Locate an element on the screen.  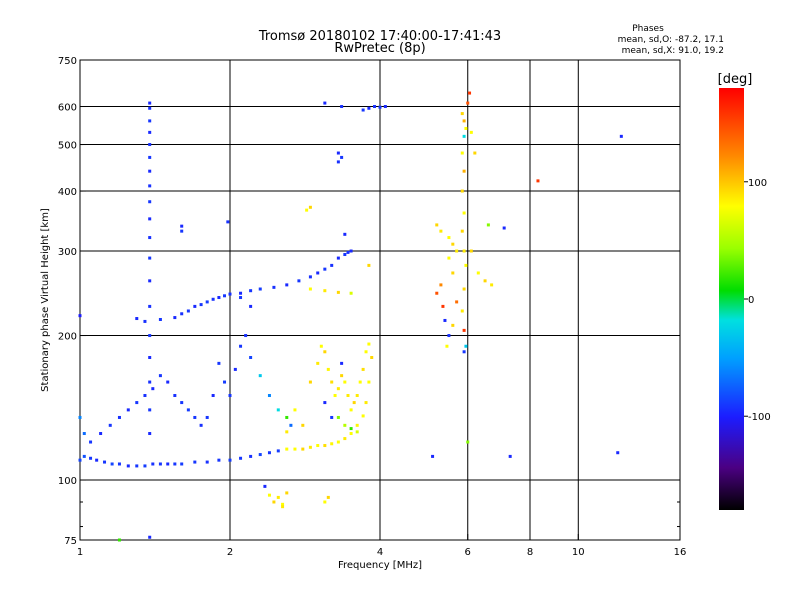
colorbar-unit: [deg] is located at coordinates (735, 79).